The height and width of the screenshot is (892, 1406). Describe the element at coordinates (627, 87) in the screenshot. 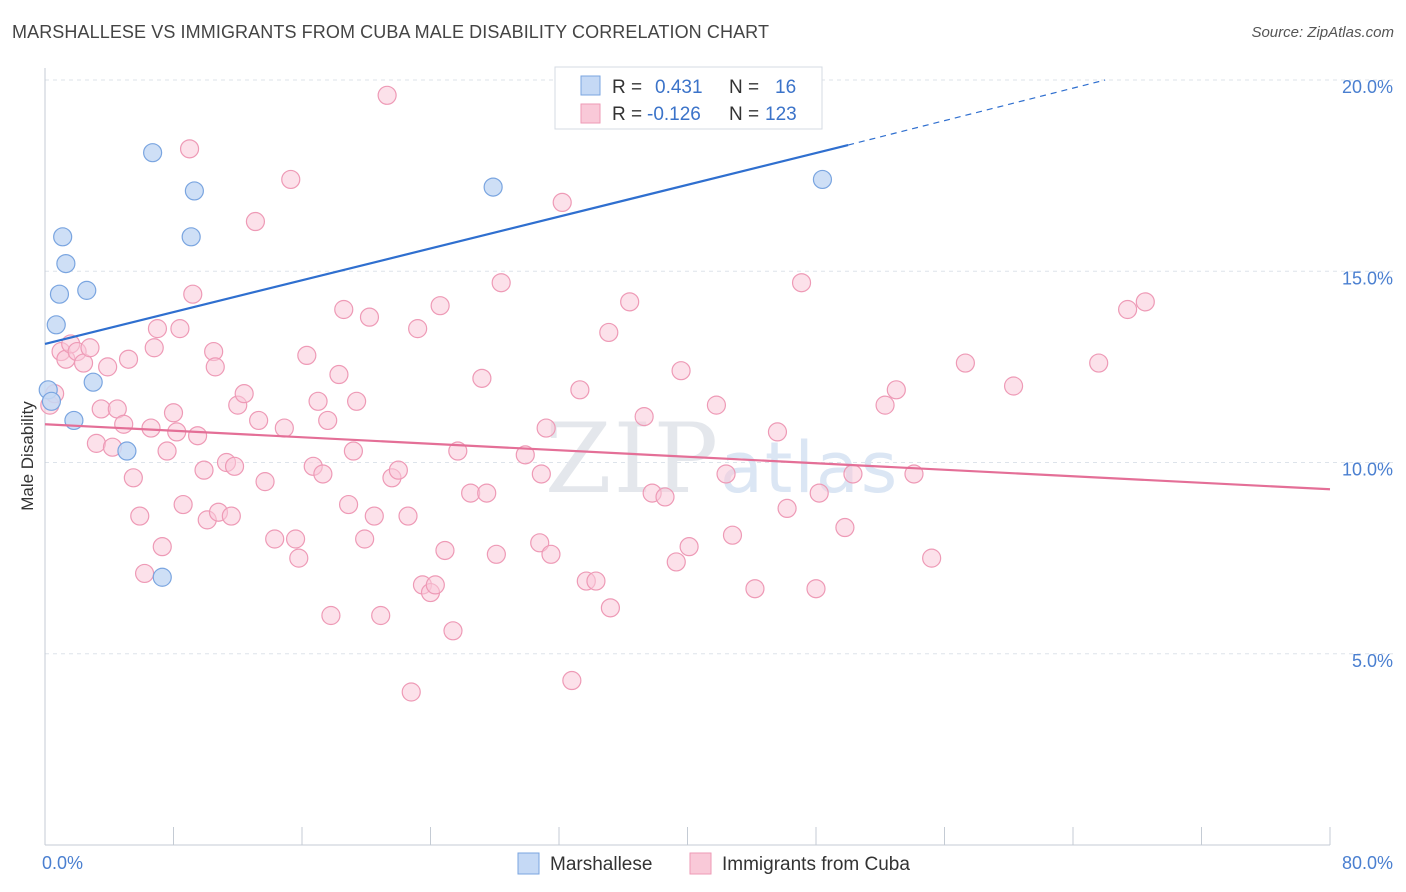

I see `legend-r-label-1: R =` at that location.